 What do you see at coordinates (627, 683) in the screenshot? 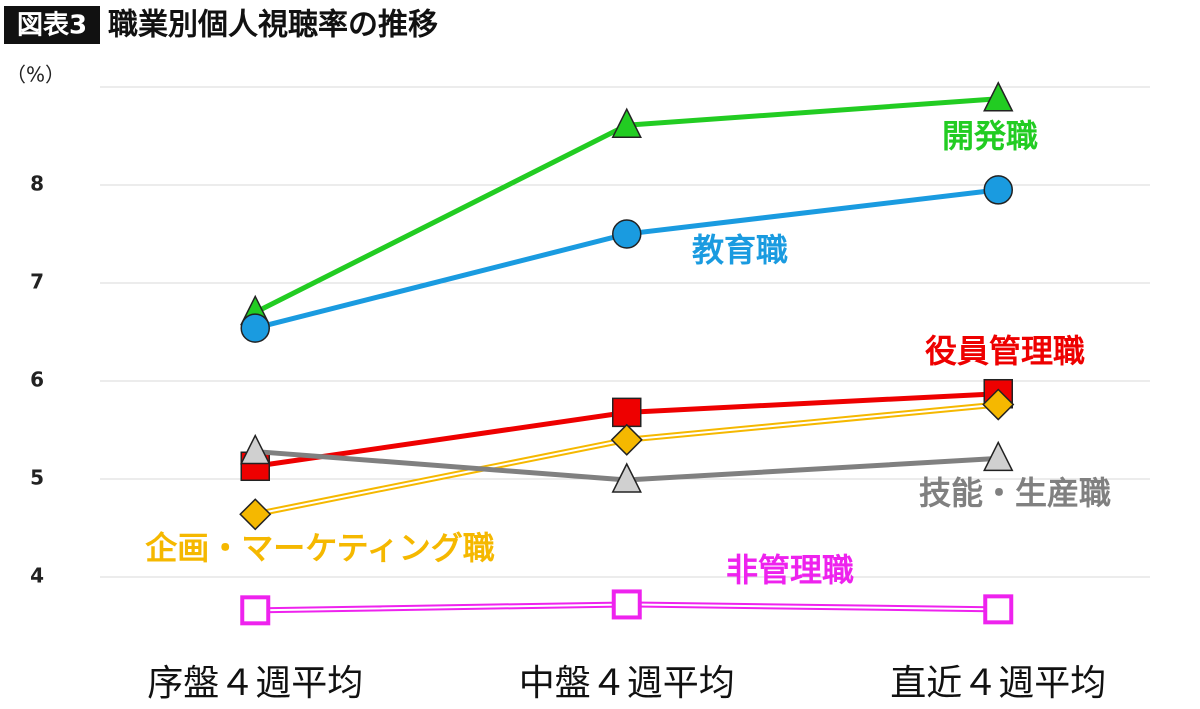
I see `x-tick-label: 中盤４週平均` at bounding box center [627, 683].